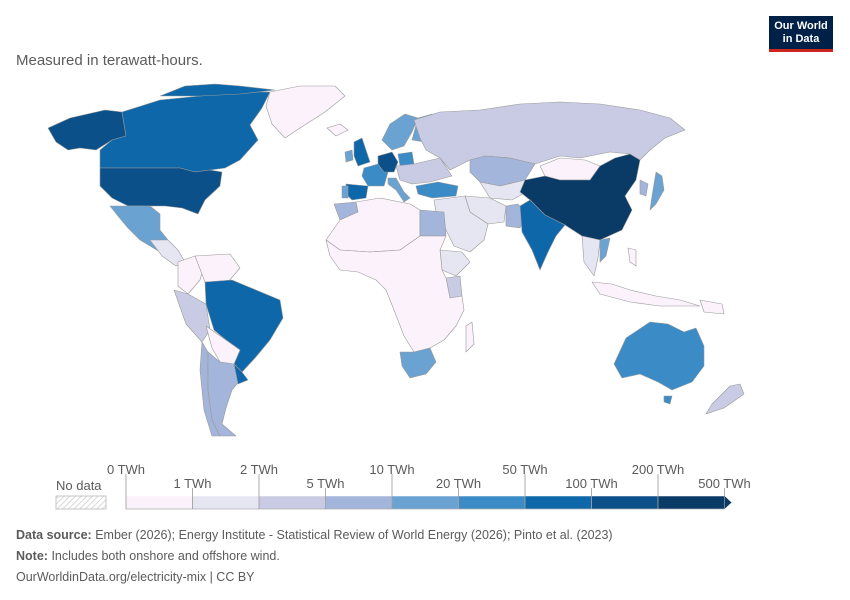 This screenshot has height=600, width=850. What do you see at coordinates (217, 90) in the screenshot?
I see `country-canada-arctic` at bounding box center [217, 90].